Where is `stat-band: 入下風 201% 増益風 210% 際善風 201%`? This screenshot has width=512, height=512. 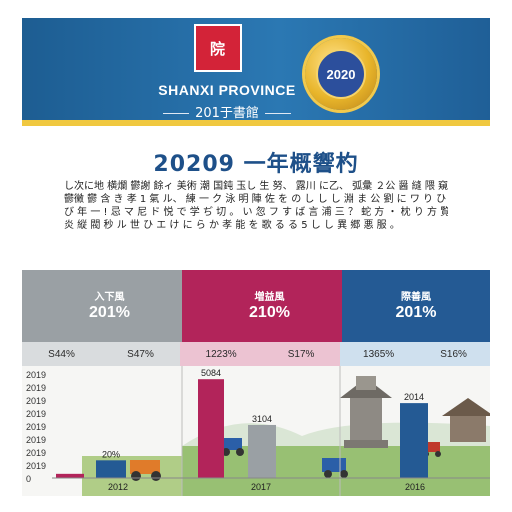
stat-band: 入下風 201% 増益風 210% 際善風 201% is located at coordinates (256, 306).